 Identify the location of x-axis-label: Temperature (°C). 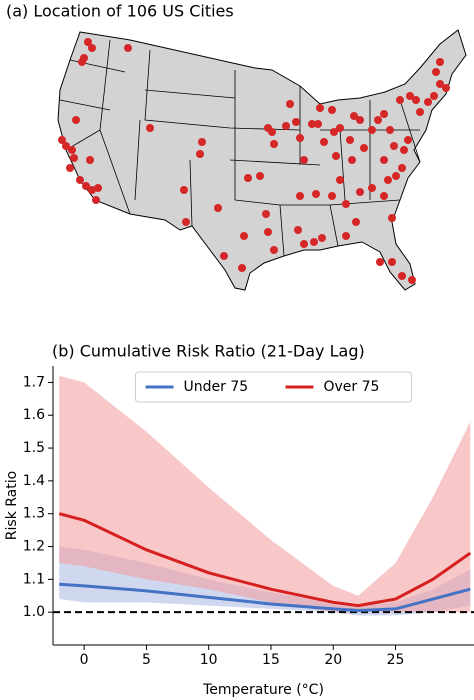
(263, 690).